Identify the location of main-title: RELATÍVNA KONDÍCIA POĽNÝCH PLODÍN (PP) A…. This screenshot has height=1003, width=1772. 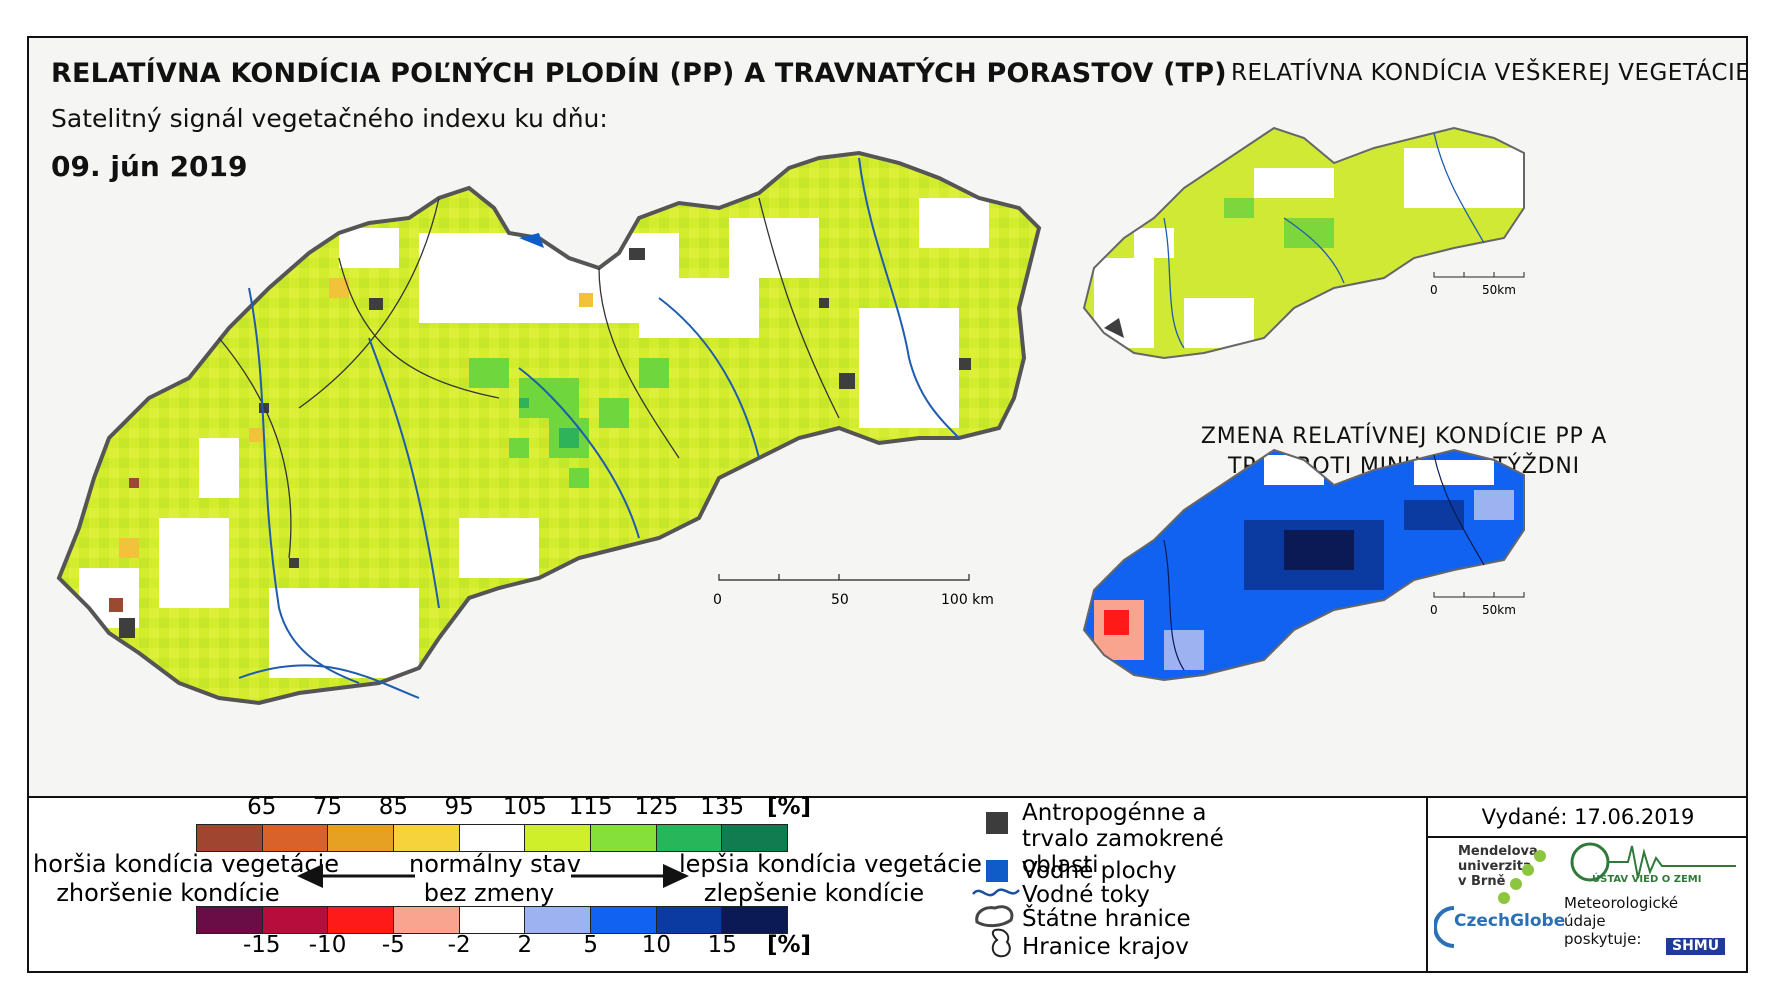
(639, 73).